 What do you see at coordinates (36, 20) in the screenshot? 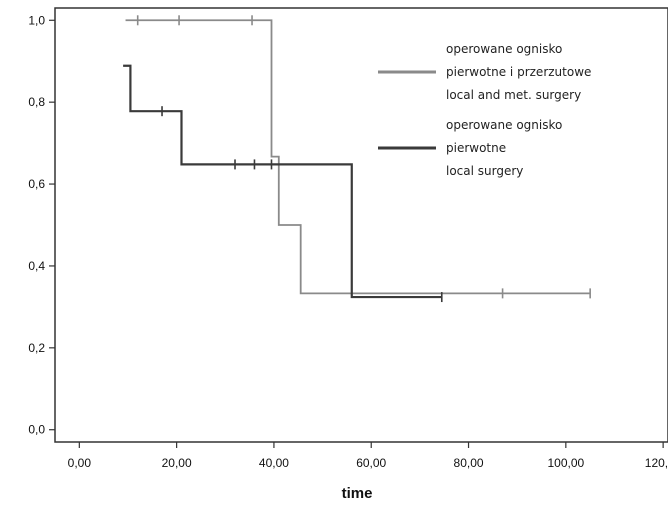
I see `y-tick-label: 1,0` at bounding box center [36, 20].